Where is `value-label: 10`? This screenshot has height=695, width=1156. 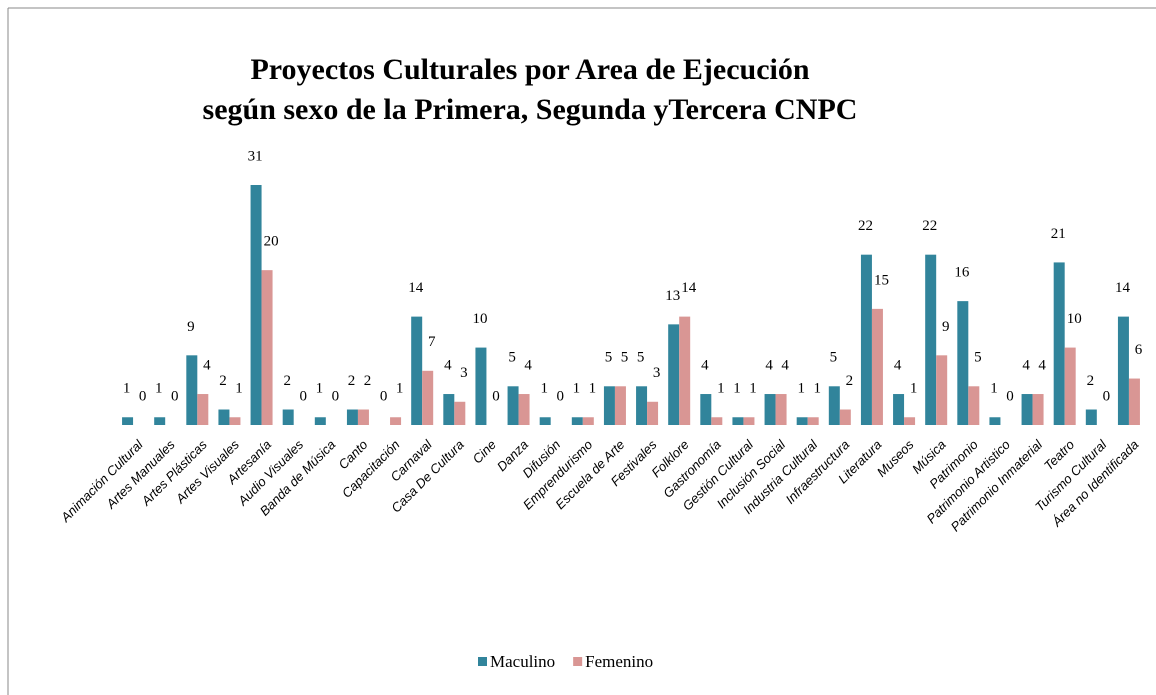
value-label: 10 is located at coordinates (479, 319).